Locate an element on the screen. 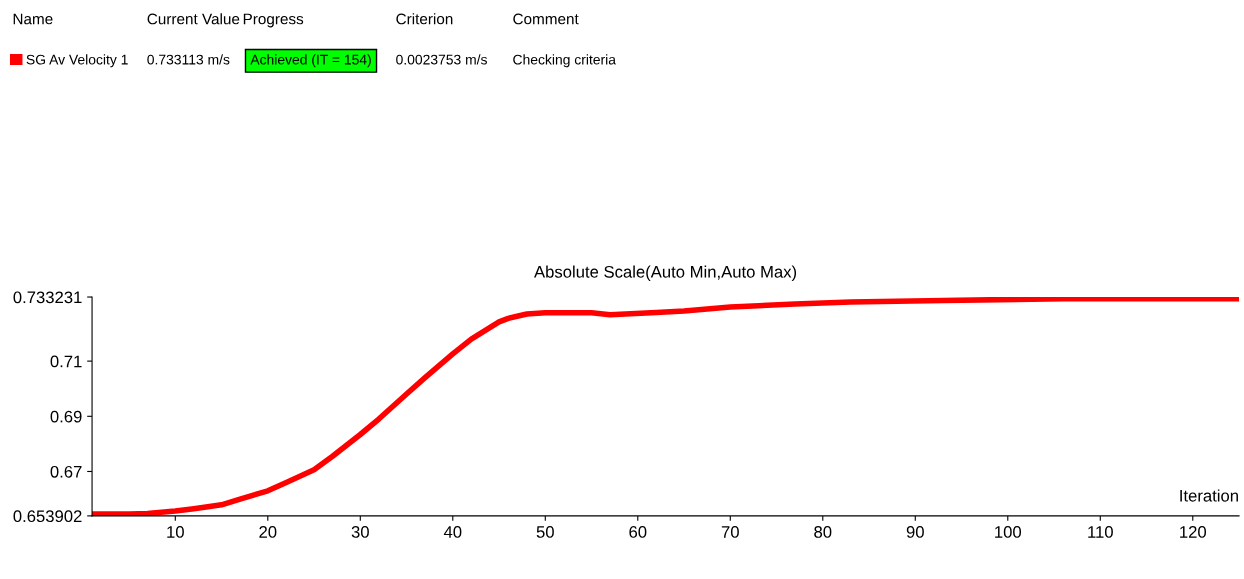  x-tick-label: 30 is located at coordinates (360, 532).